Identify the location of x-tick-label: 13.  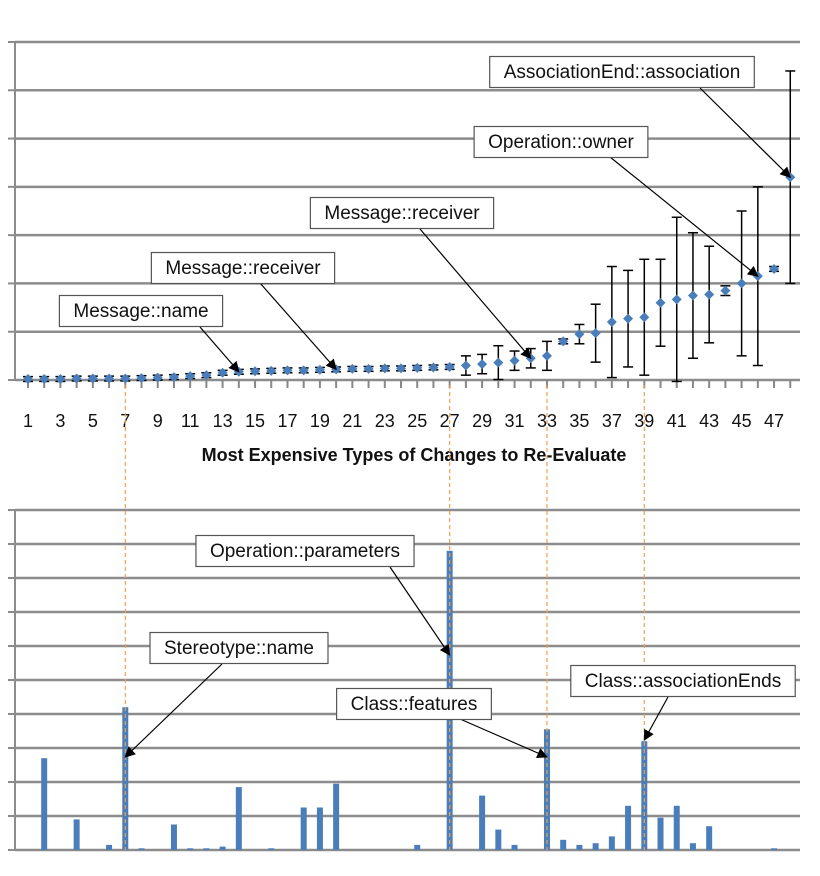
(223, 421).